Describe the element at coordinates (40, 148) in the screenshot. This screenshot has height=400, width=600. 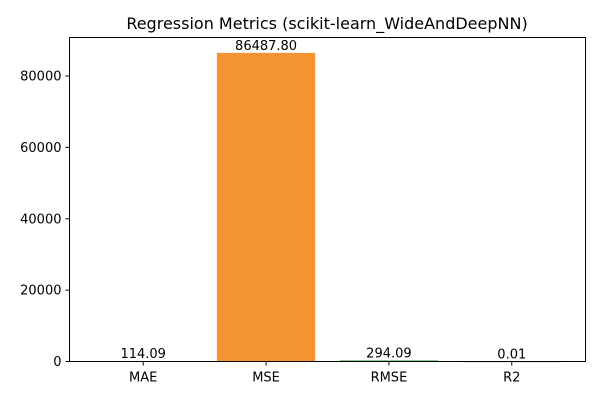
I see `y-tick-label-60000: 60000` at that location.